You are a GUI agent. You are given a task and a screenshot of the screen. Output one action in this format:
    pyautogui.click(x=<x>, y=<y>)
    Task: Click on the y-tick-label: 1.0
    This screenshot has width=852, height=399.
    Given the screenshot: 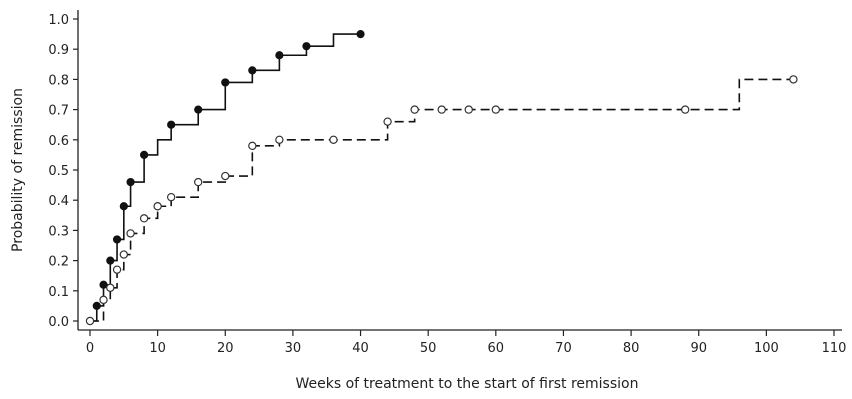 What is the action you would take?
    pyautogui.click(x=58, y=20)
    